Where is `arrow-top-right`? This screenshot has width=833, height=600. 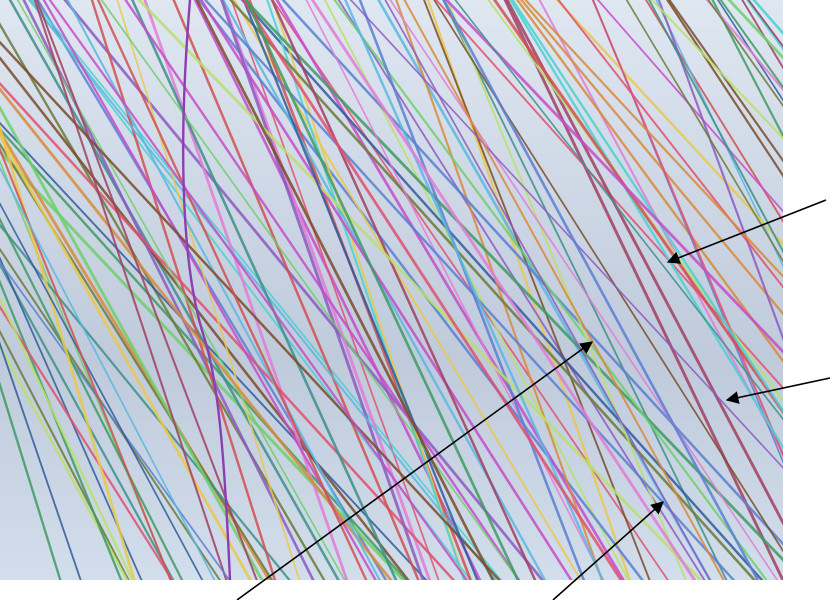 arrow-top-right is located at coordinates (746, 231).